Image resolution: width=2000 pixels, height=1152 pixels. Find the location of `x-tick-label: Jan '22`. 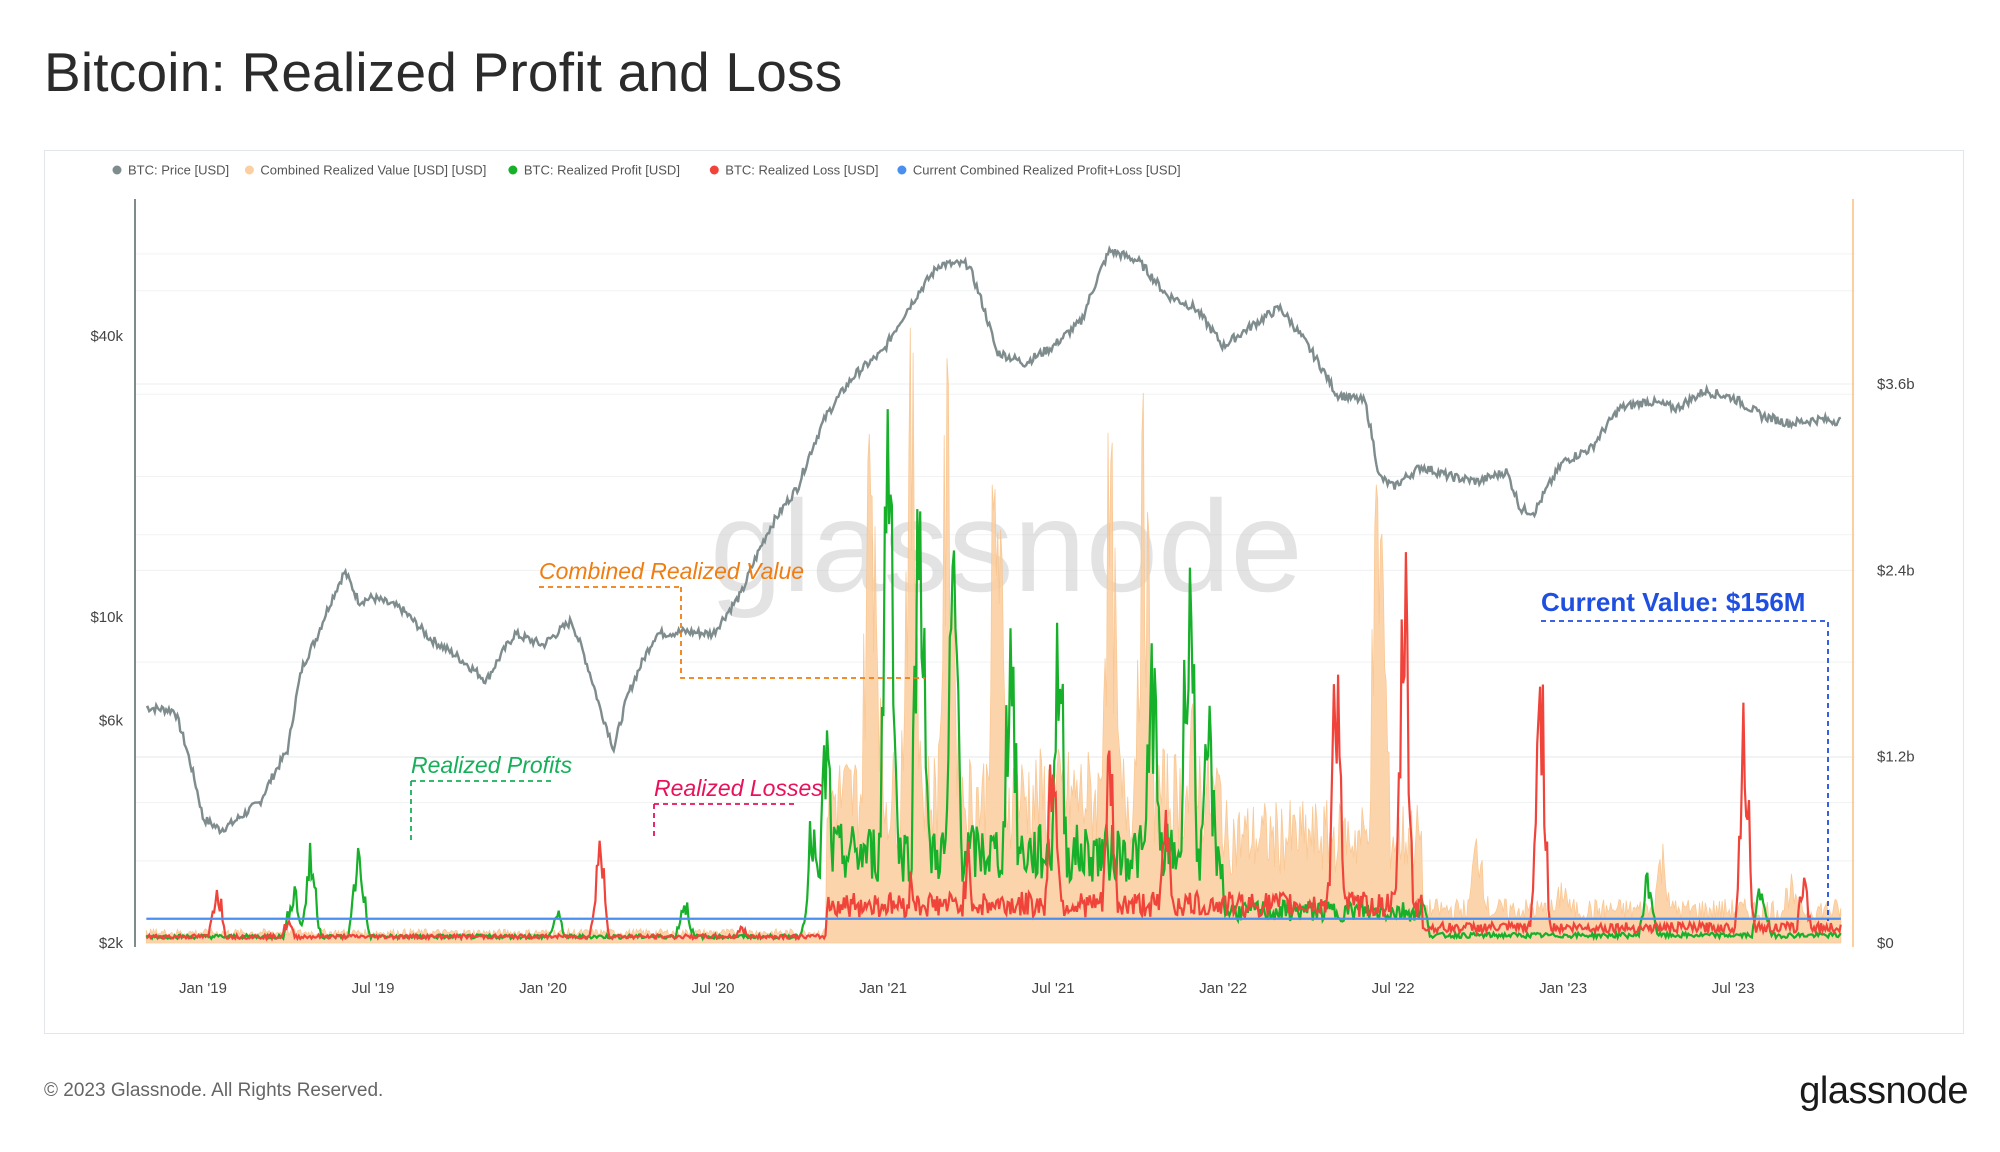

x-tick-label: Jan '22 is located at coordinates (1223, 988).